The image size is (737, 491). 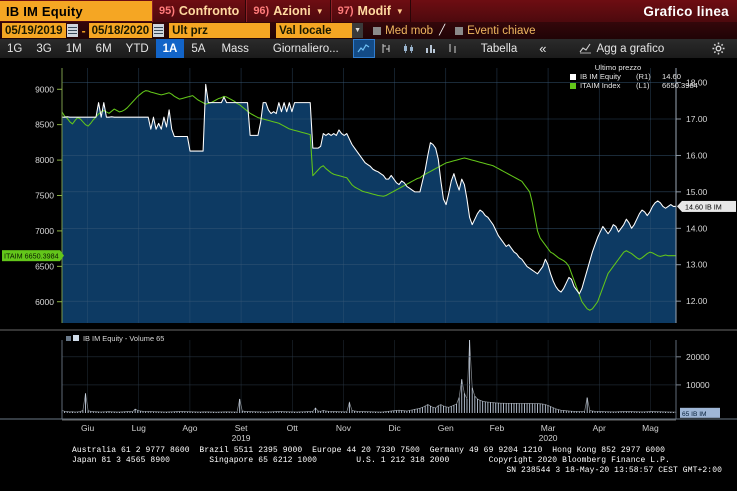 I want to click on svg-text: Nov, so click(x=344, y=428).